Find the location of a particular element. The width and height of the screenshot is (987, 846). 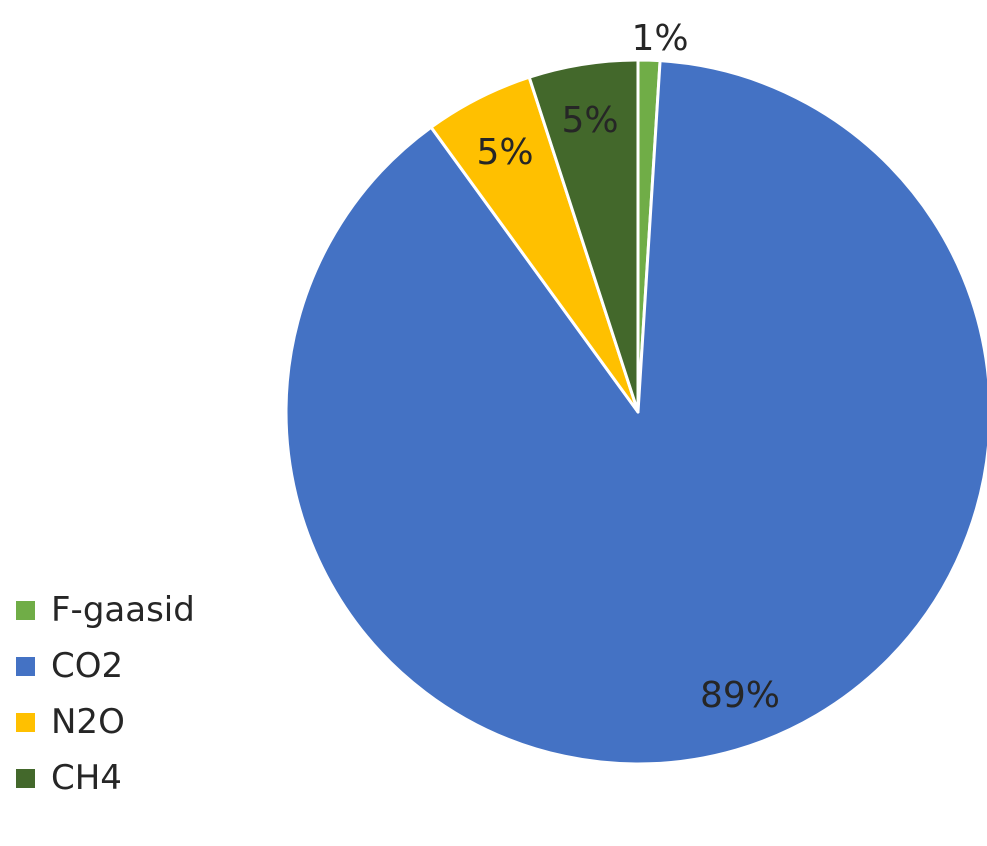

legend-label: F-gaasid is located at coordinates (123, 610).